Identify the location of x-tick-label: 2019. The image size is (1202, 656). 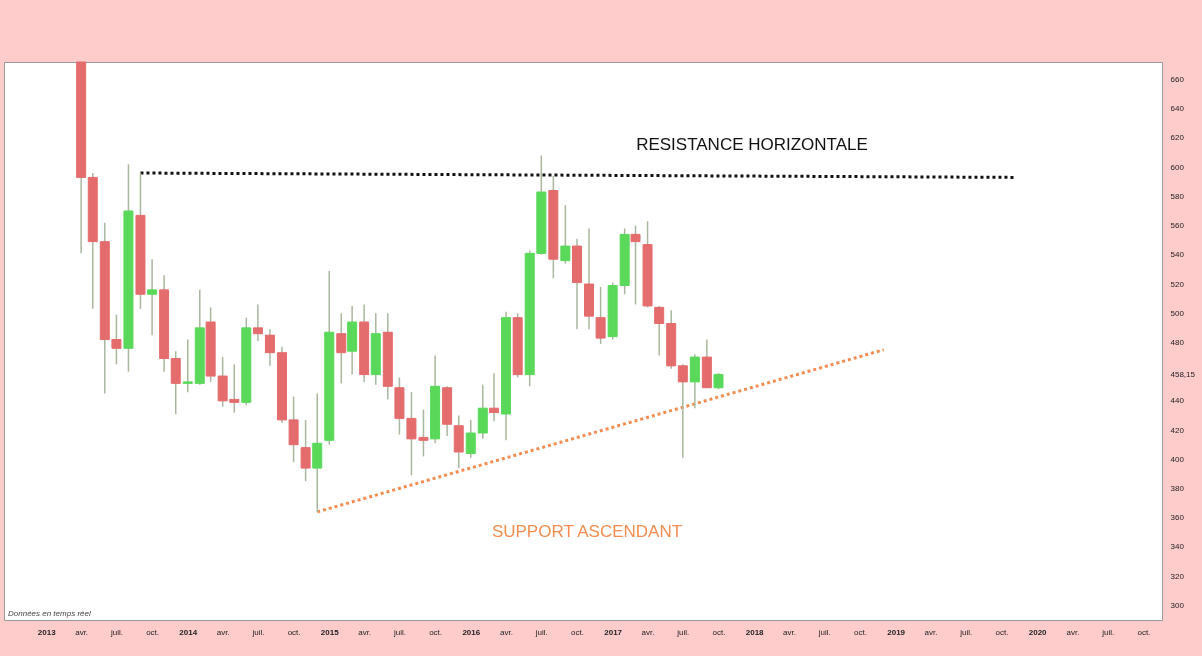
(896, 632).